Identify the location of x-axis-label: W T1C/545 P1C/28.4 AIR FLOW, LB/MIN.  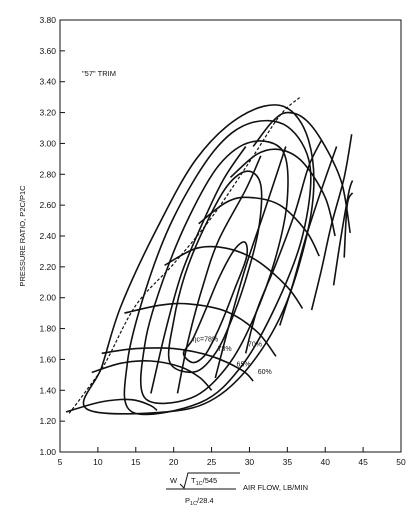
(237, 489).